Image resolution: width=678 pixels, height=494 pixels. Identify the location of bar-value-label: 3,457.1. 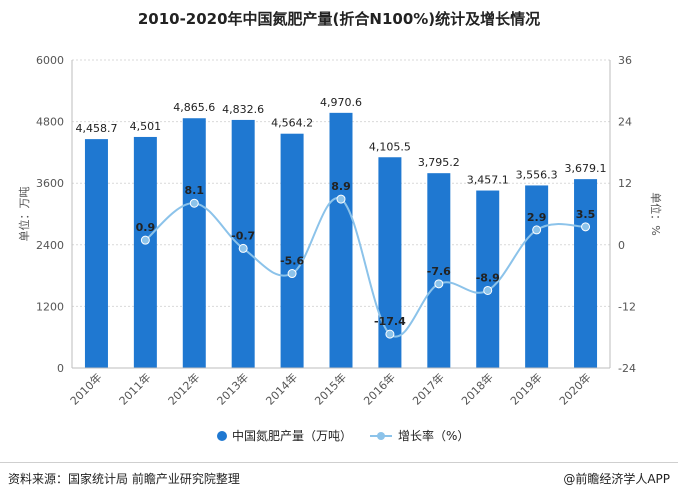
(488, 180).